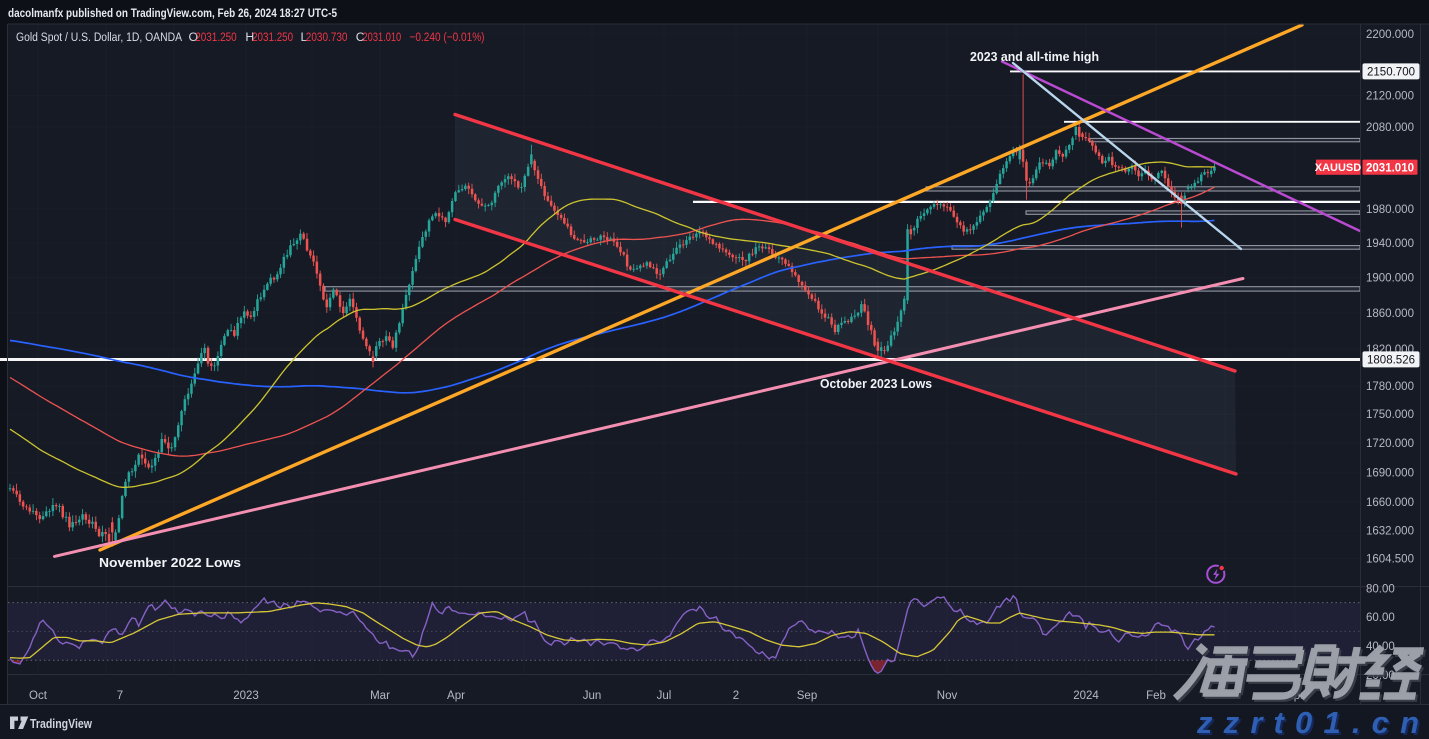  What do you see at coordinates (1390, 560) in the screenshot?
I see `svg-text: 1604.500` at bounding box center [1390, 560].